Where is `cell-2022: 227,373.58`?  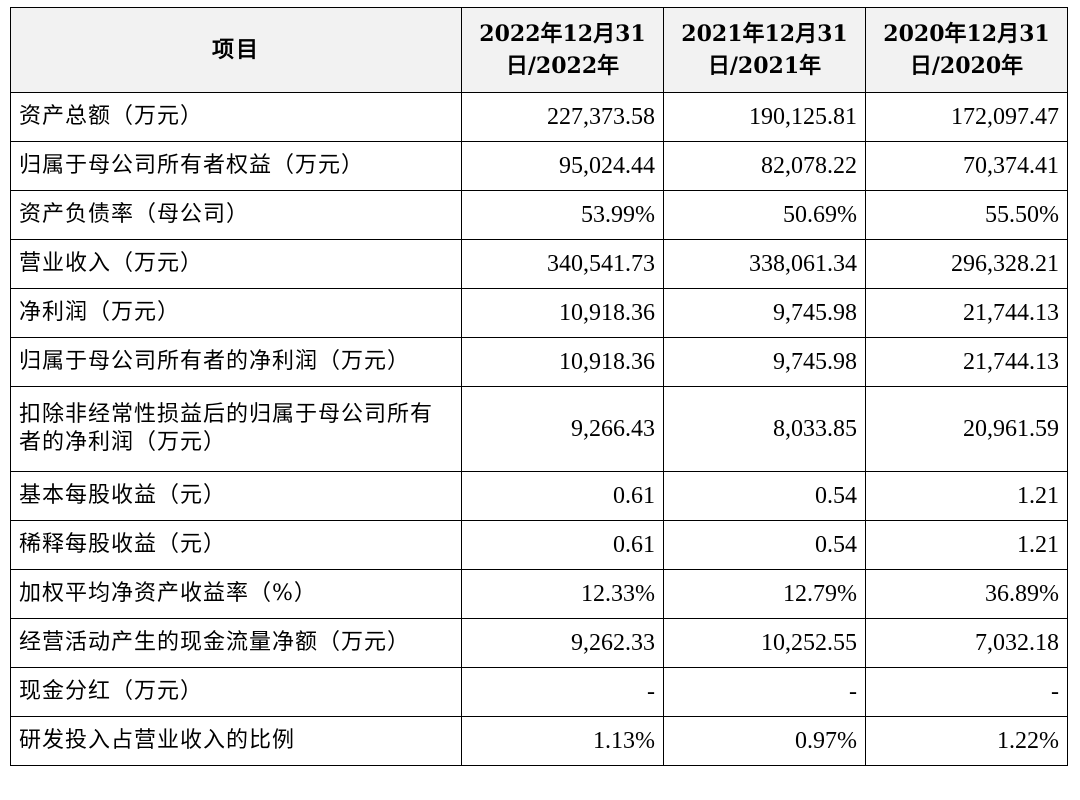
cell-2022: 227,373.58 is located at coordinates (562, 117).